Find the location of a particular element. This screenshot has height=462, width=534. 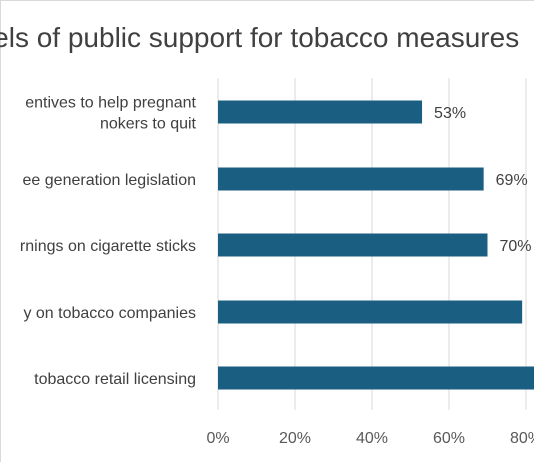

category-label: ee generation legislation is located at coordinates (109, 180).